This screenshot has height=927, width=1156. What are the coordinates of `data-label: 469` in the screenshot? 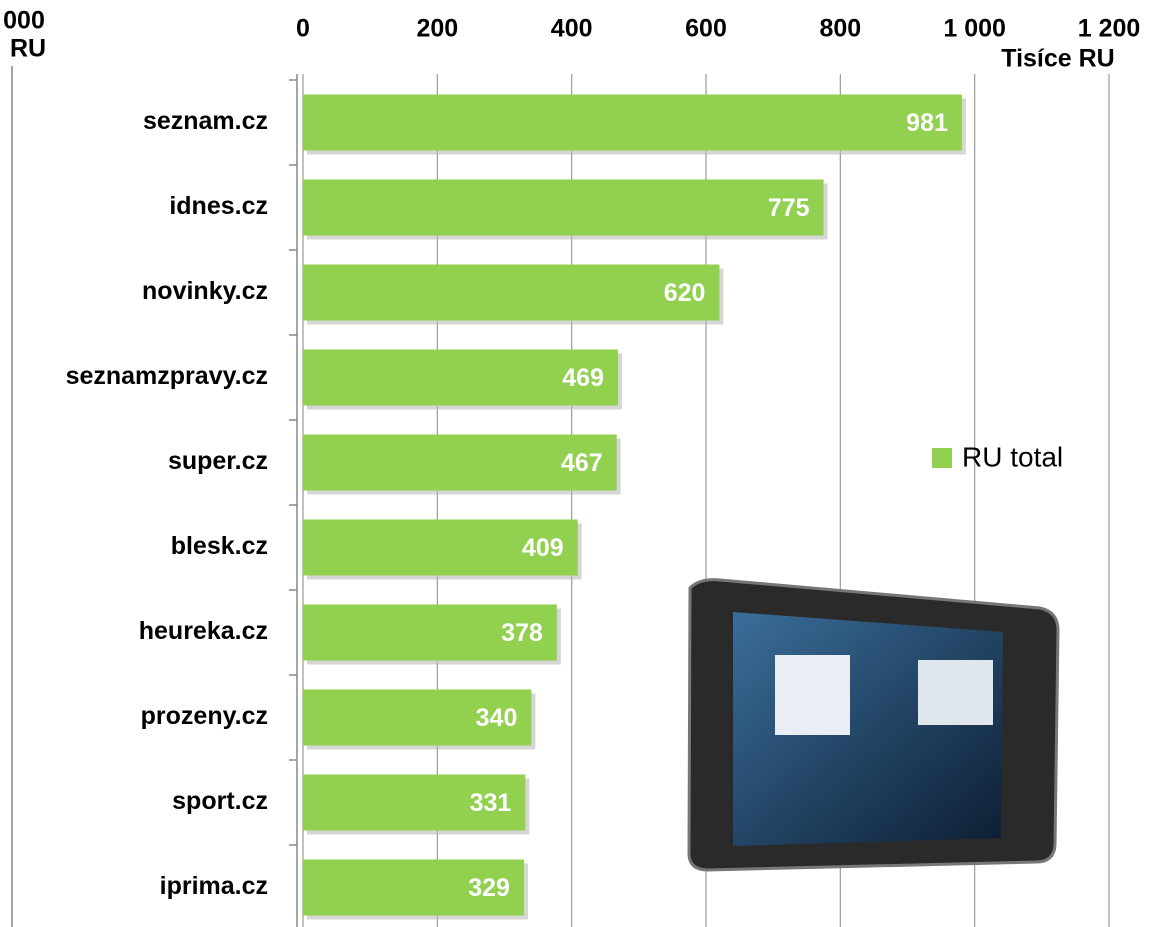 It's located at (583, 378).